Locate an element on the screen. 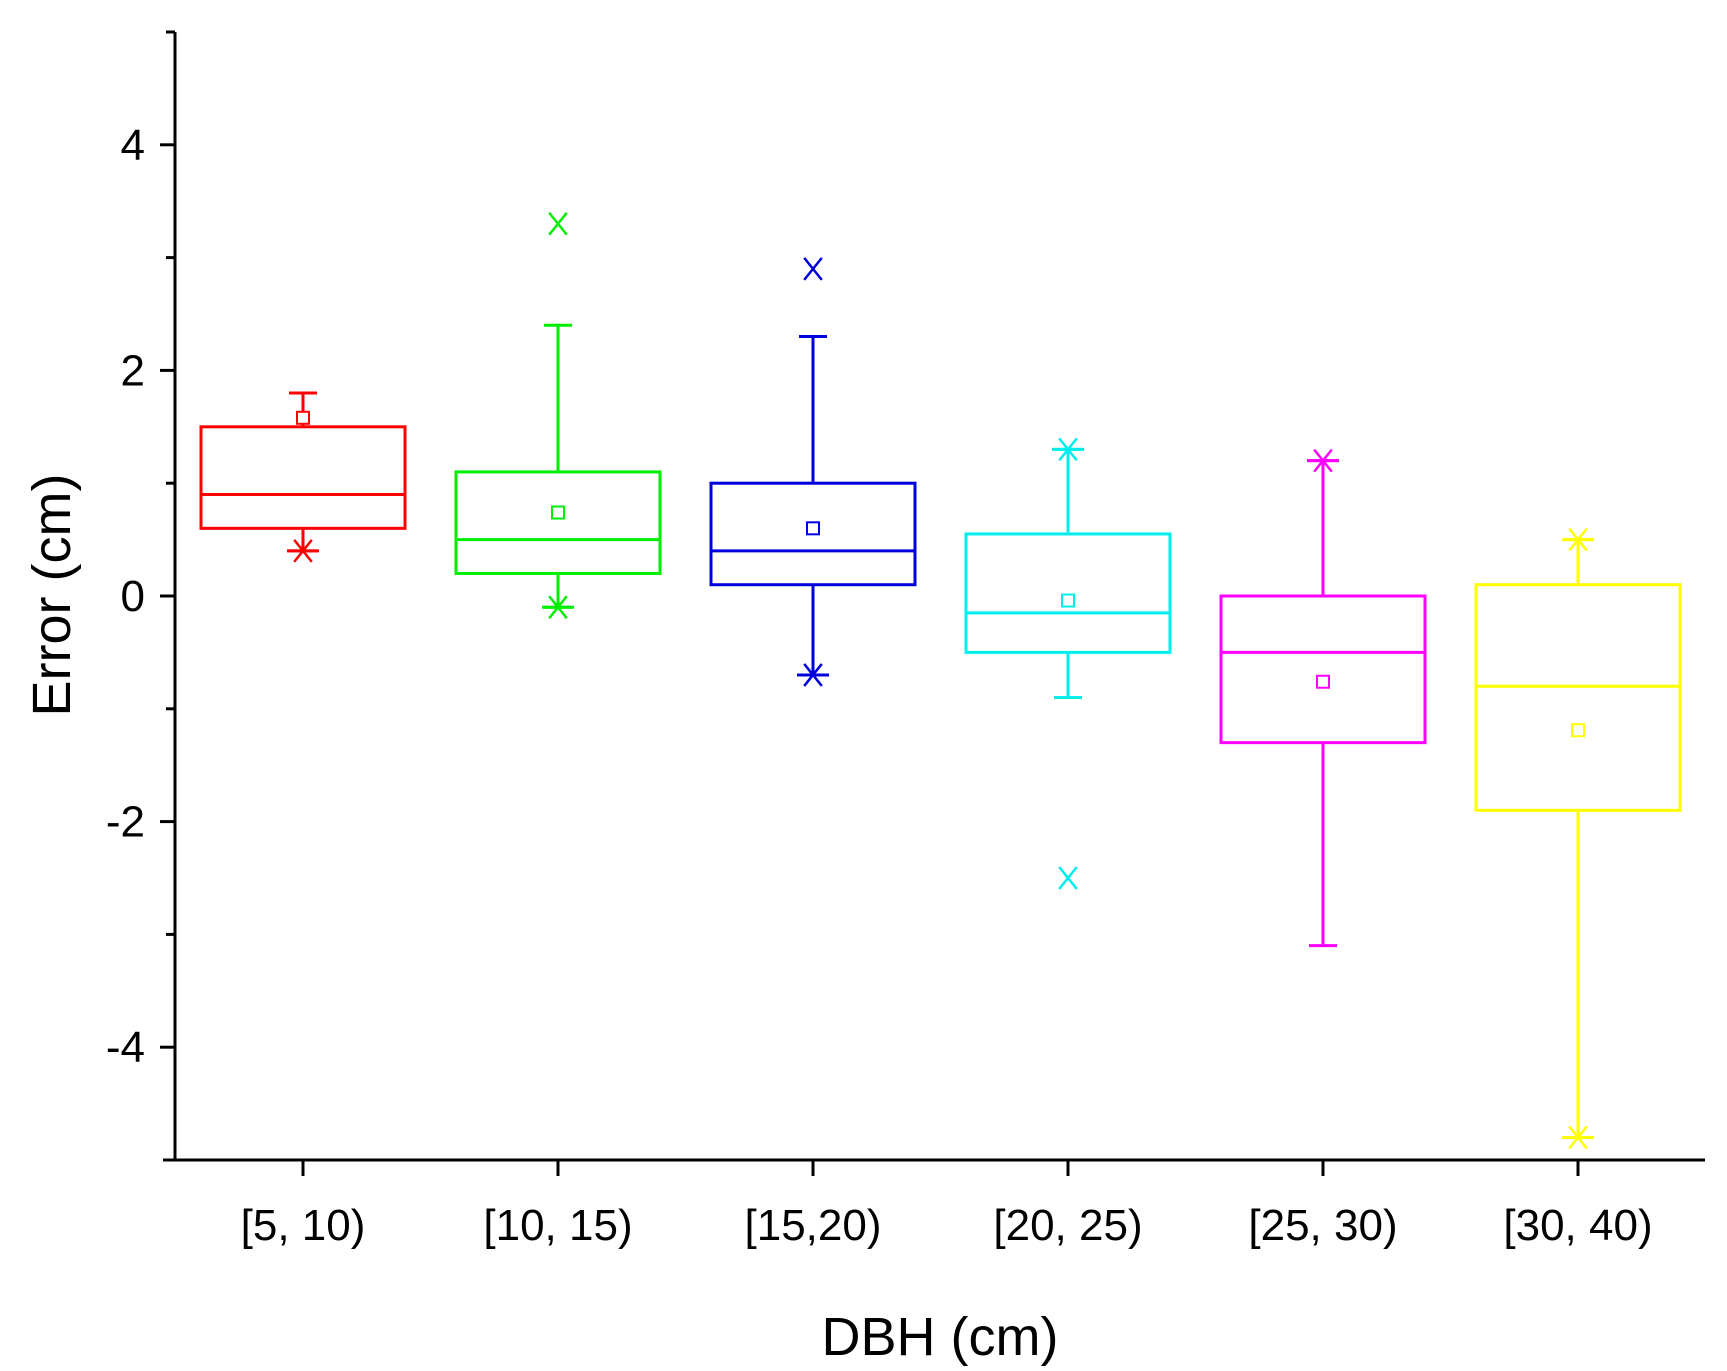 The height and width of the screenshot is (1371, 1727). x-tick-label: [30, 40) is located at coordinates (1577, 1225).